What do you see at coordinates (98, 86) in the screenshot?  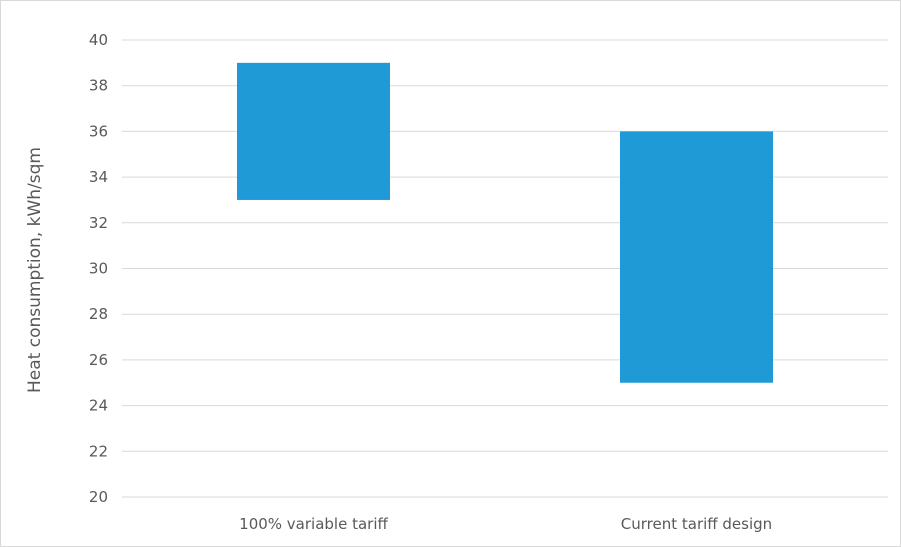 I see `y-tick-label: 38` at bounding box center [98, 86].